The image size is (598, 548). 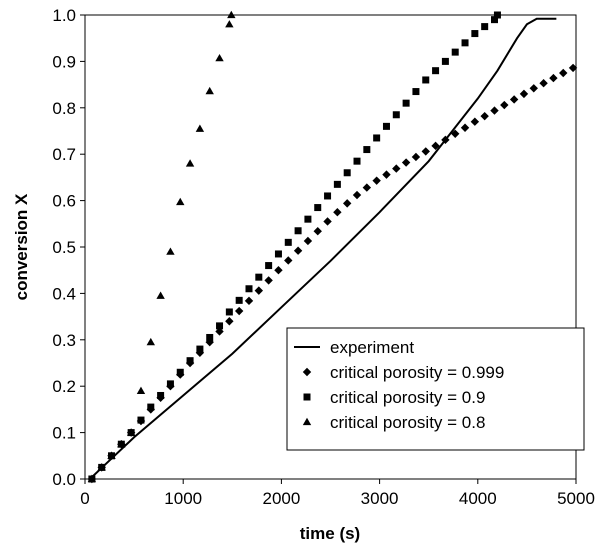 I want to click on y-tick-label: 0.8, so click(x=64, y=108).